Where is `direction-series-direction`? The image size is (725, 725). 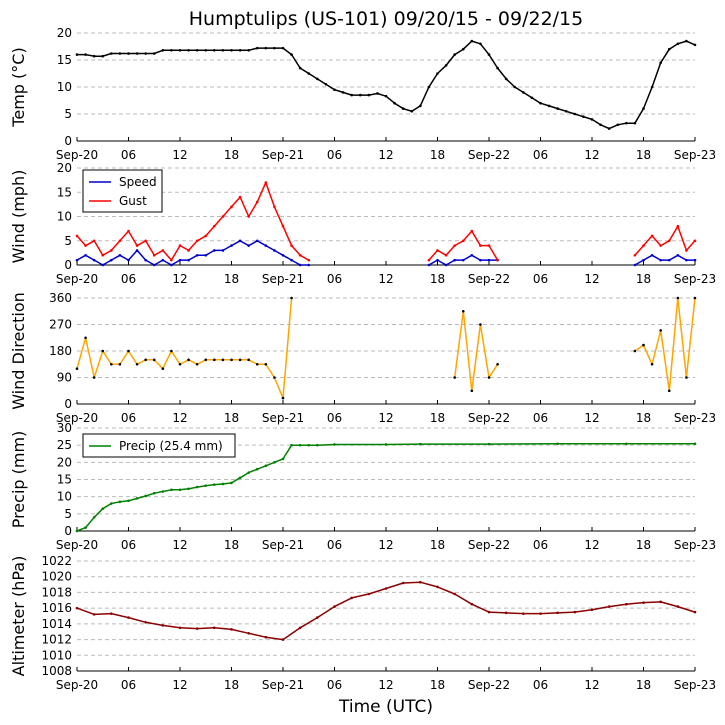
direction-series-direction is located at coordinates (665, 344).